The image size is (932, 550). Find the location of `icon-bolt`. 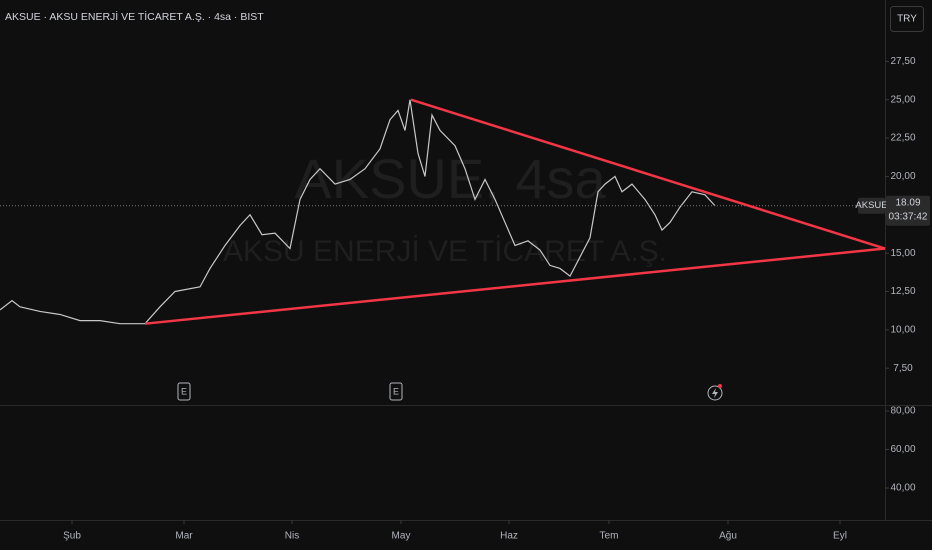

icon-bolt is located at coordinates (715, 393).